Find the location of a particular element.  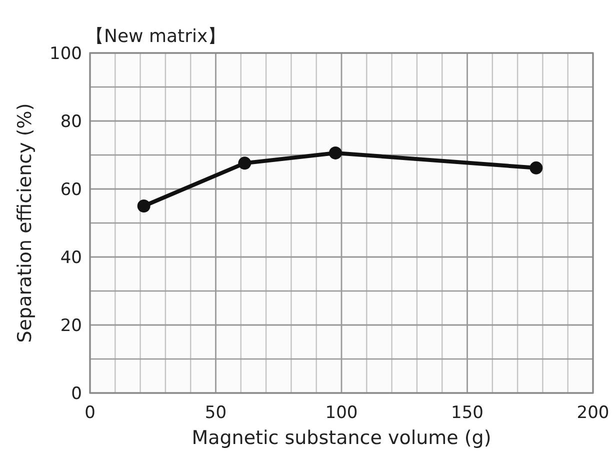

y-axis-title: Separation efficiency (%) is located at coordinates (25, 223).